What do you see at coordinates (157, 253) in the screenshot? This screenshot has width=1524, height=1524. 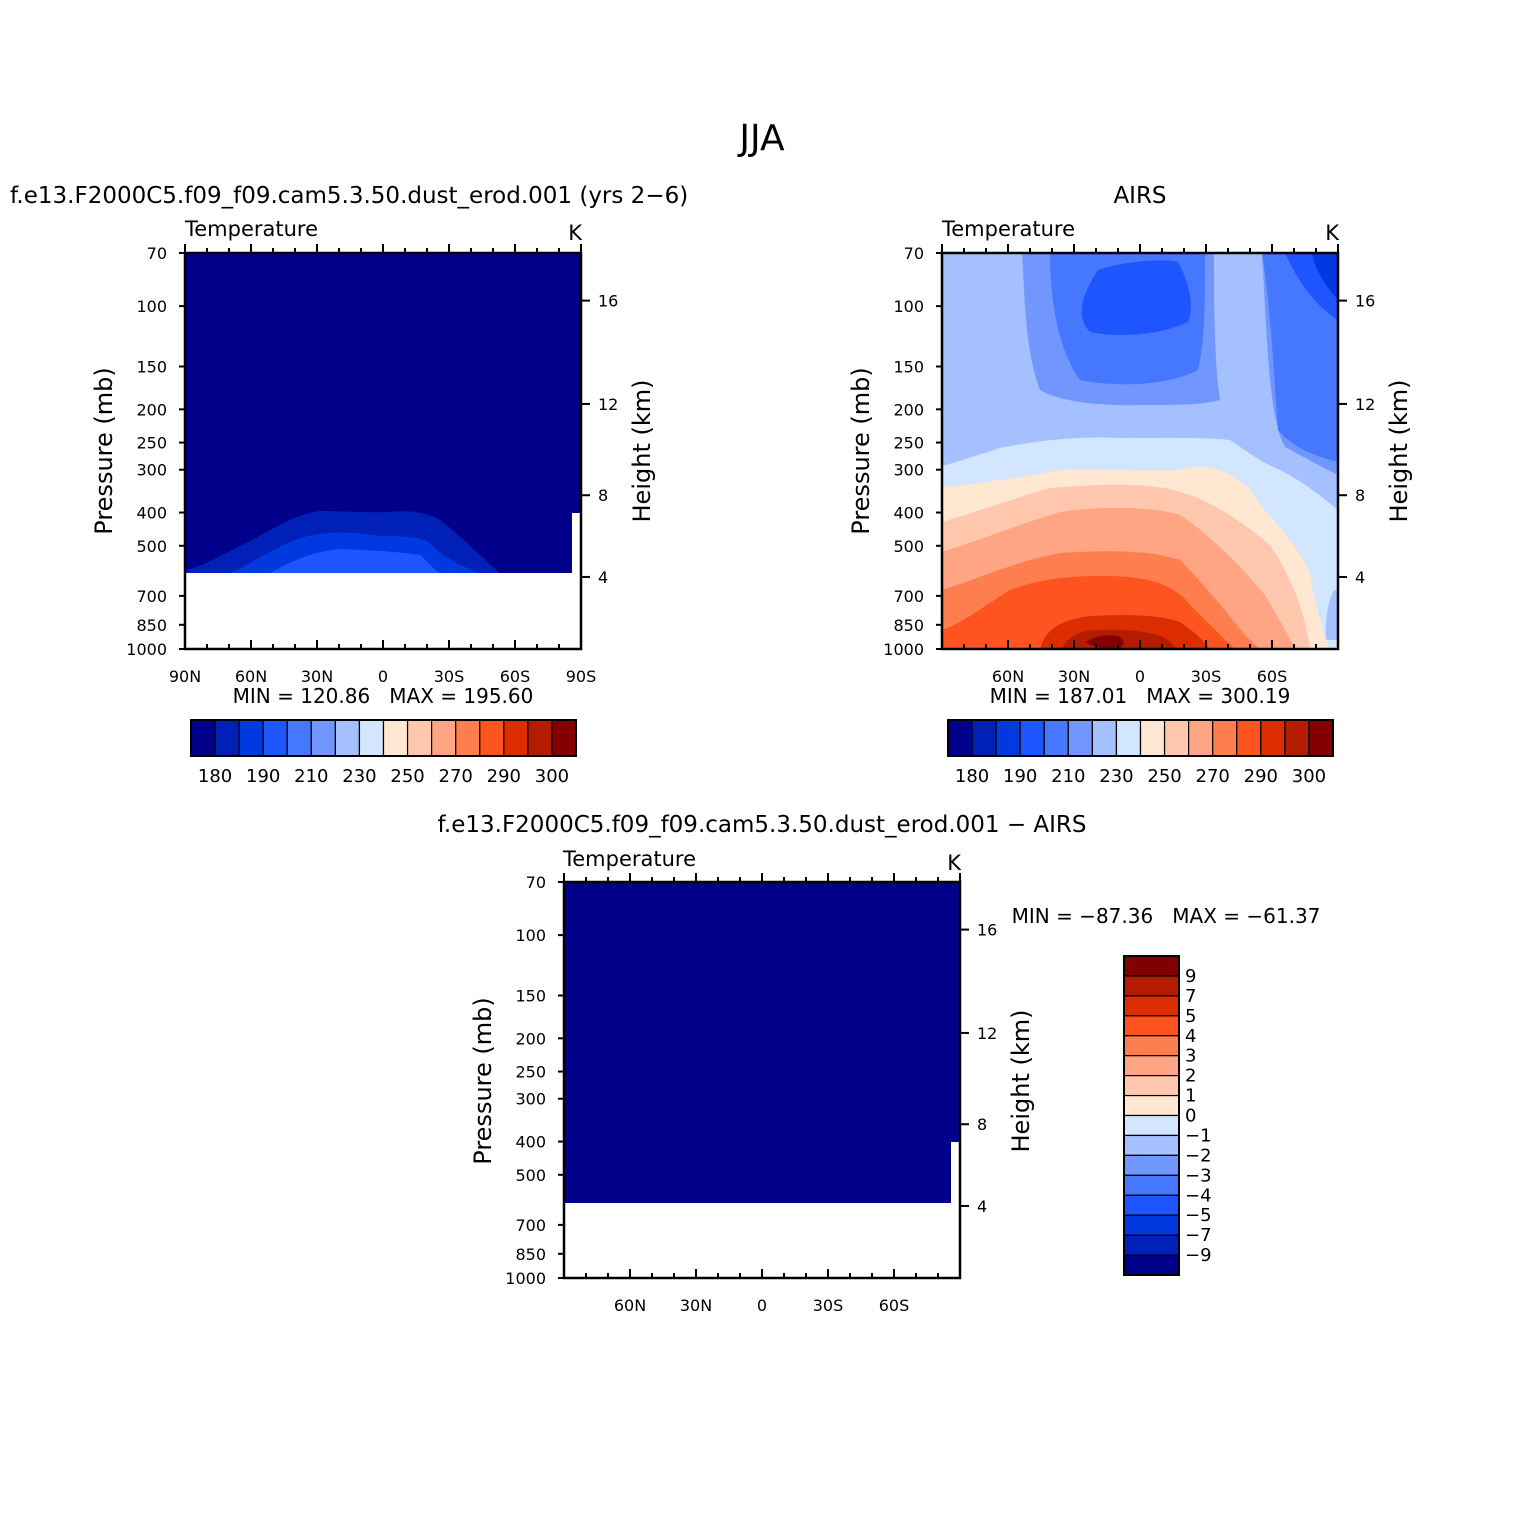 I see `pressure-tick-label: 70` at bounding box center [157, 253].